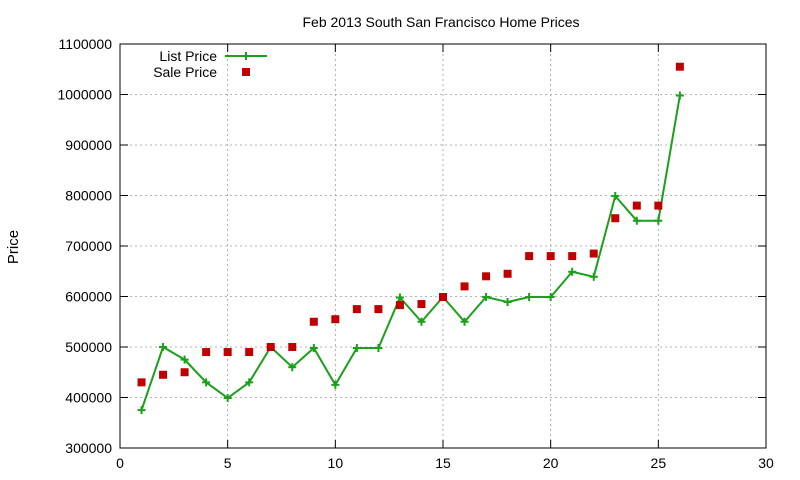 Image resolution: width=800 pixels, height=480 pixels. I want to click on y-tick-label: 500000, so click(88, 347).